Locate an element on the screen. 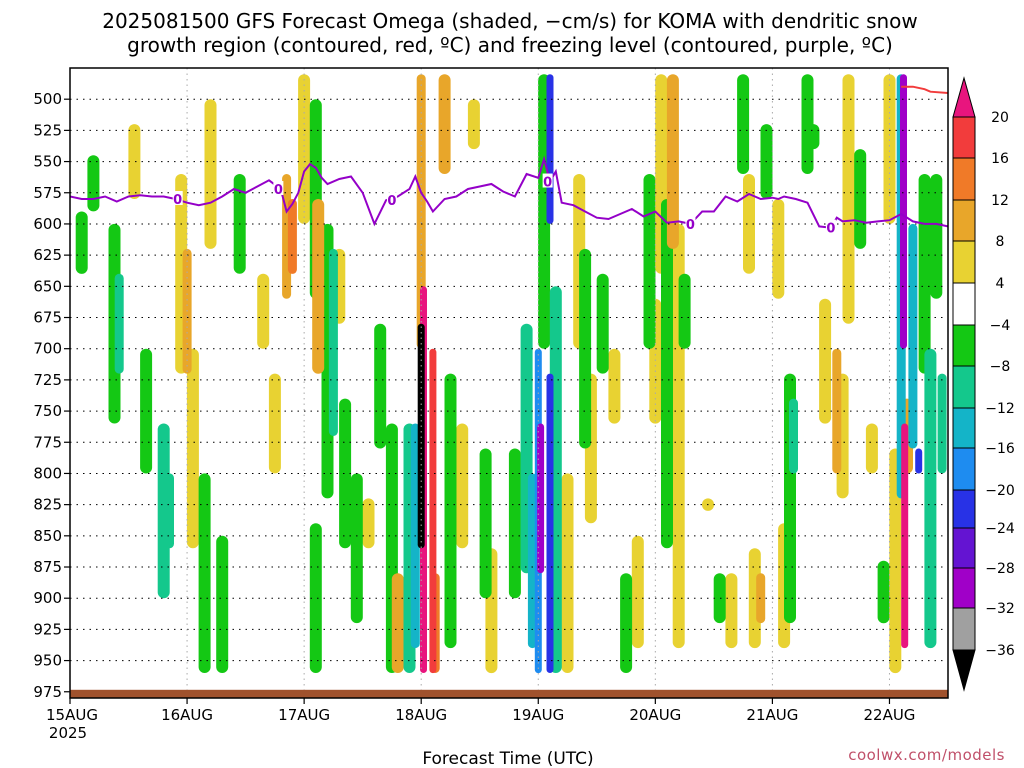 This screenshot has height=768, width=1024. y-tick-label: 975 is located at coordinates (47, 692).